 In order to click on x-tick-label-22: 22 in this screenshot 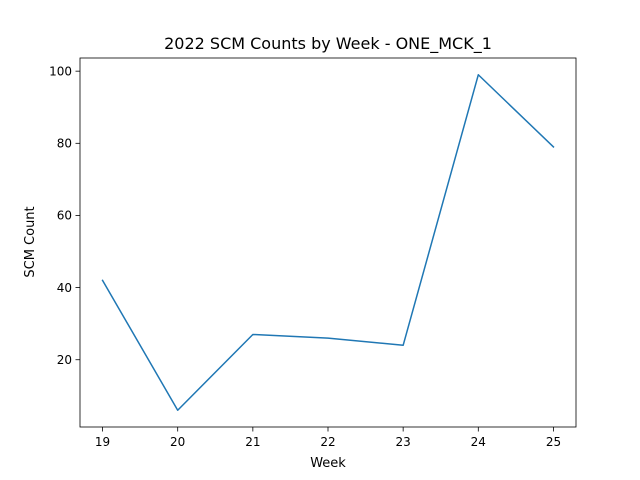, I will do `click(327, 442)`.